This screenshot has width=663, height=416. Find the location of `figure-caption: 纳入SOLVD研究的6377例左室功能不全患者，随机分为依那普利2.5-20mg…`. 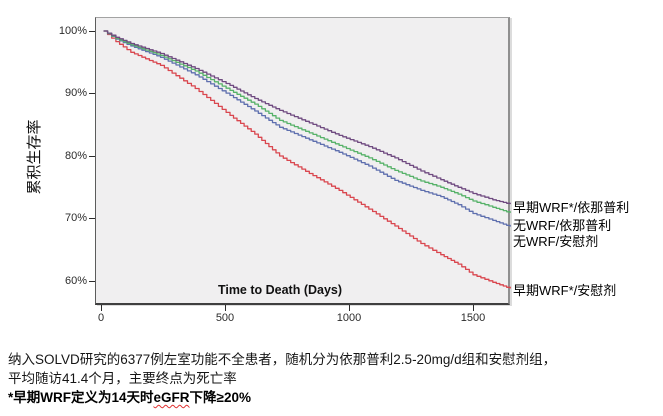

figure-caption: 纳入SOLVD研究的6377例左室功能不全患者，随机分为依那普利2.5-20mg… is located at coordinates (334, 378).